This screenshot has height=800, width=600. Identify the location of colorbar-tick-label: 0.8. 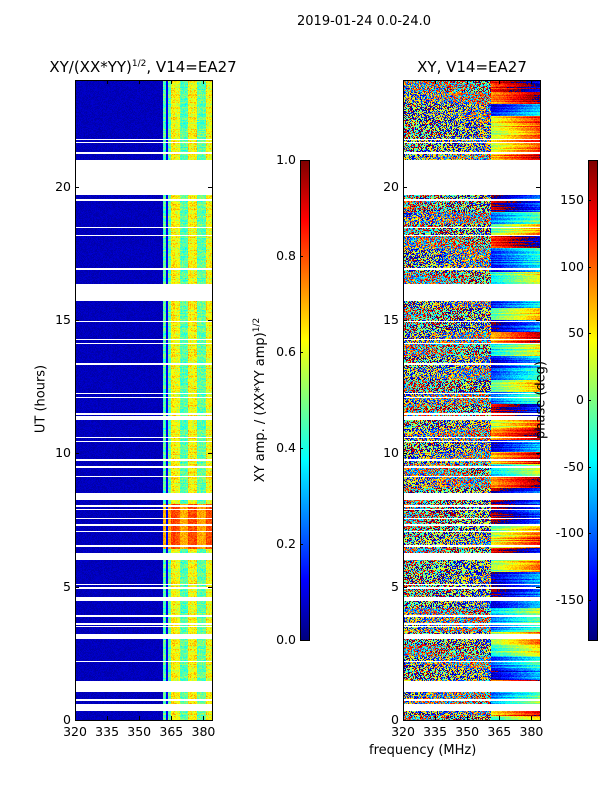
(286, 255).